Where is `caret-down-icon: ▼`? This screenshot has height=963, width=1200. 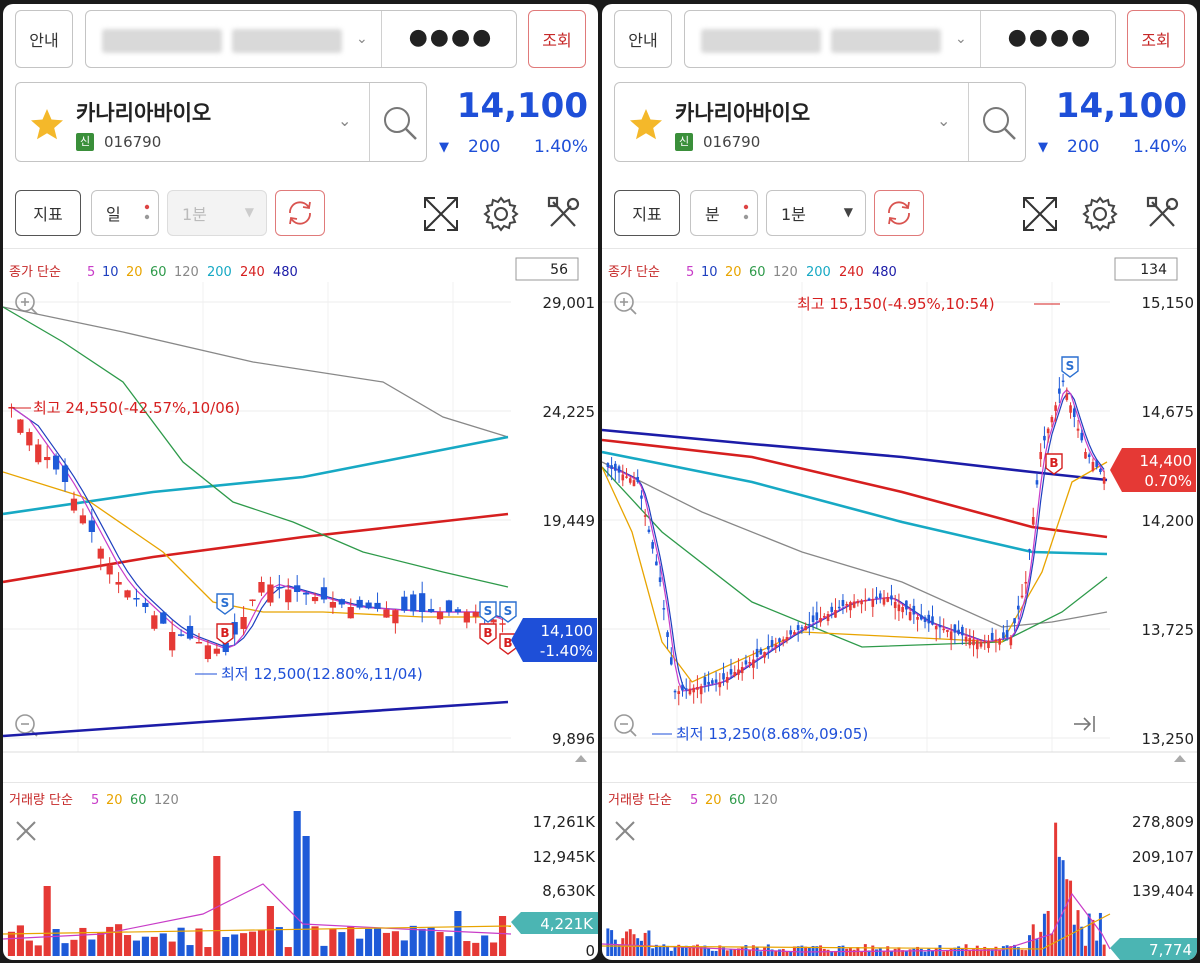 caret-down-icon: ▼ is located at coordinates (848, 212).